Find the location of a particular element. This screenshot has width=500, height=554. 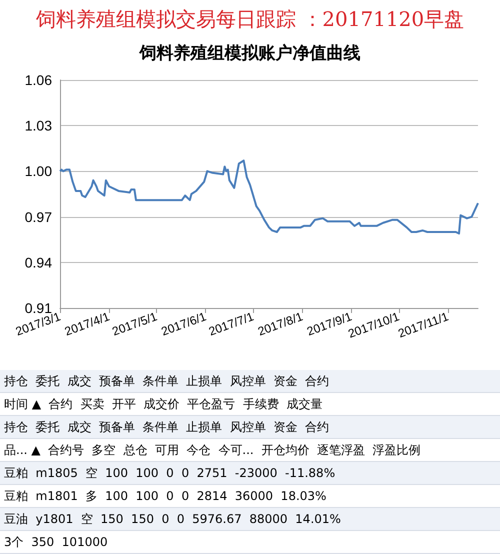

y-tick-label: 0.91 is located at coordinates (38, 308).